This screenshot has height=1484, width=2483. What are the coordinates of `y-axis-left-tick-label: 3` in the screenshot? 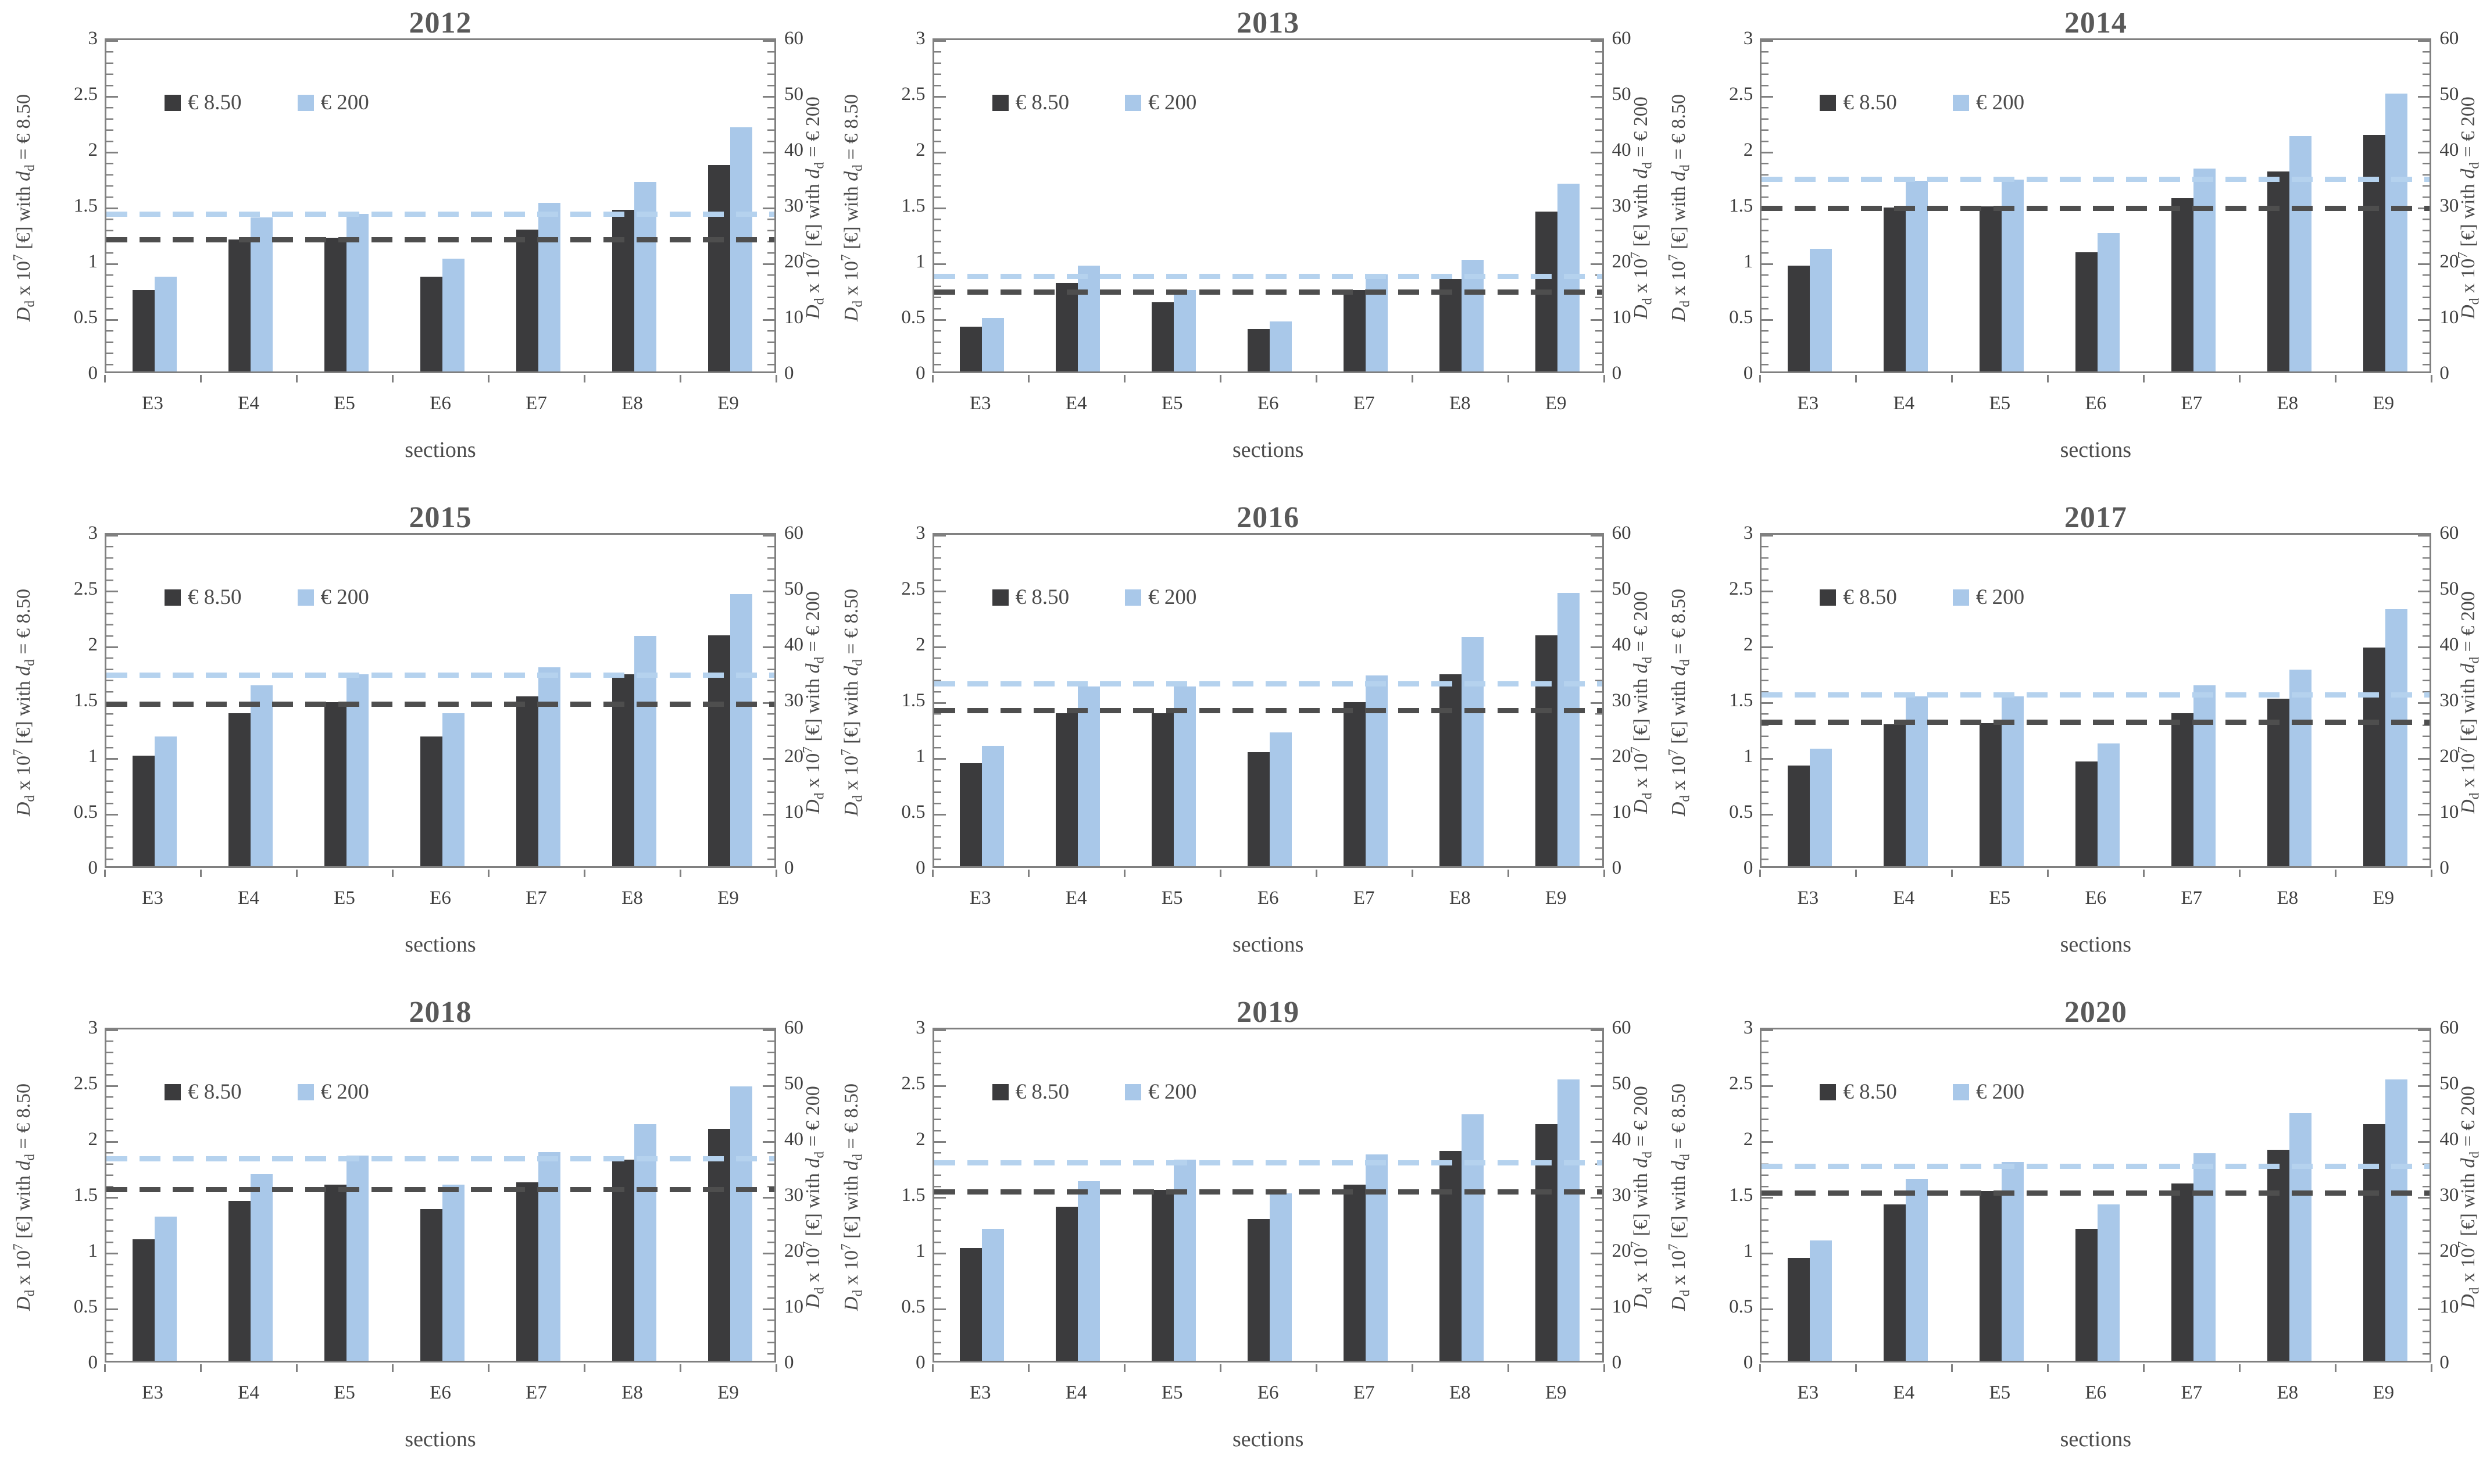 It's located at (1748, 1027).